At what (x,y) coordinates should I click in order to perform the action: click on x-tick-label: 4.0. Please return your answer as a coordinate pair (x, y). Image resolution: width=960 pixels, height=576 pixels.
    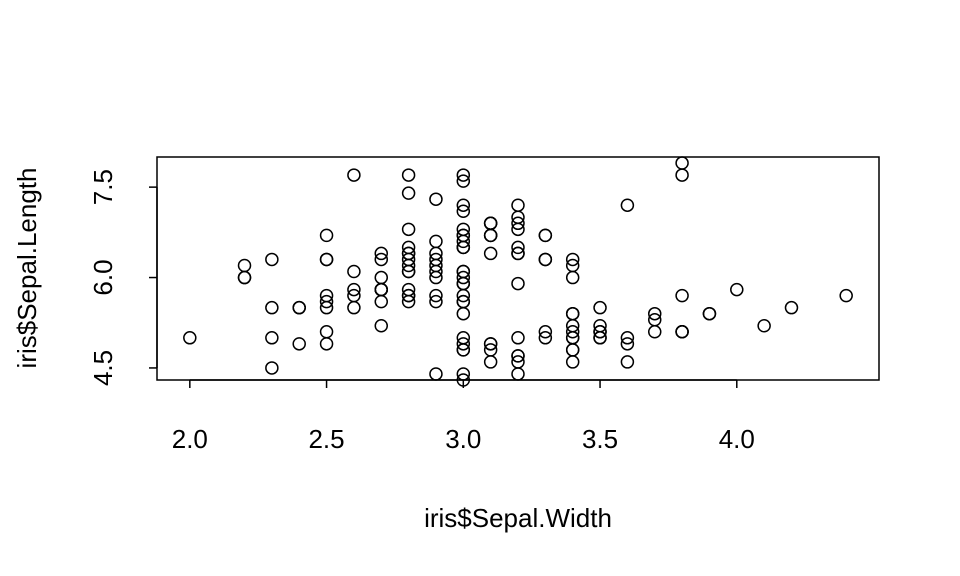
    Looking at the image, I should click on (737, 439).